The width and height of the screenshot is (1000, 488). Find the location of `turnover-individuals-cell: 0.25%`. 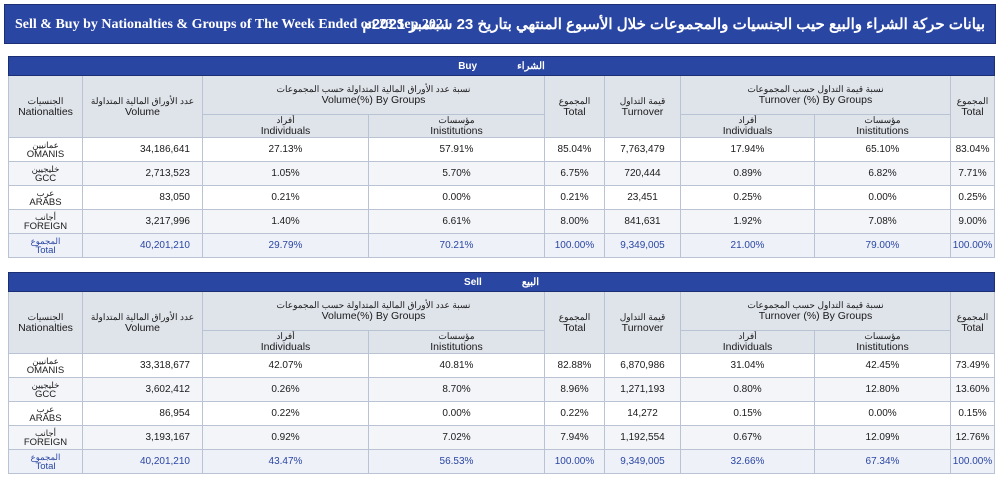

turnover-individuals-cell: 0.25% is located at coordinates (747, 197).